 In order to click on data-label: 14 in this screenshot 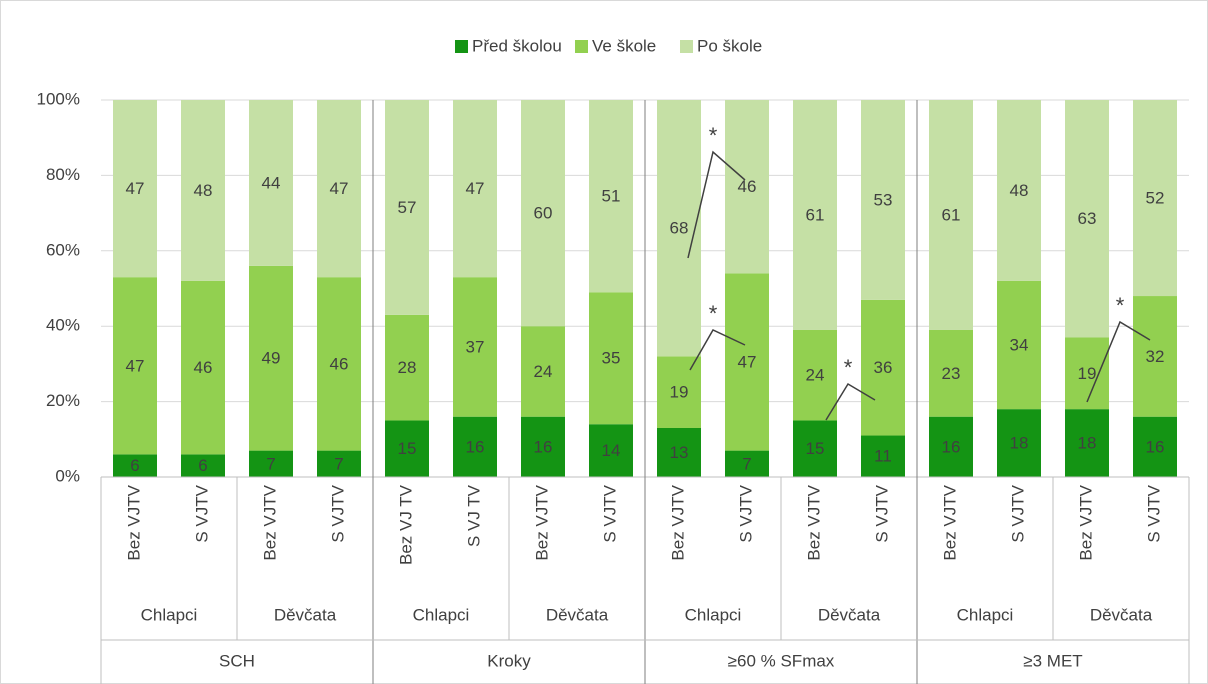, I will do `click(611, 450)`.